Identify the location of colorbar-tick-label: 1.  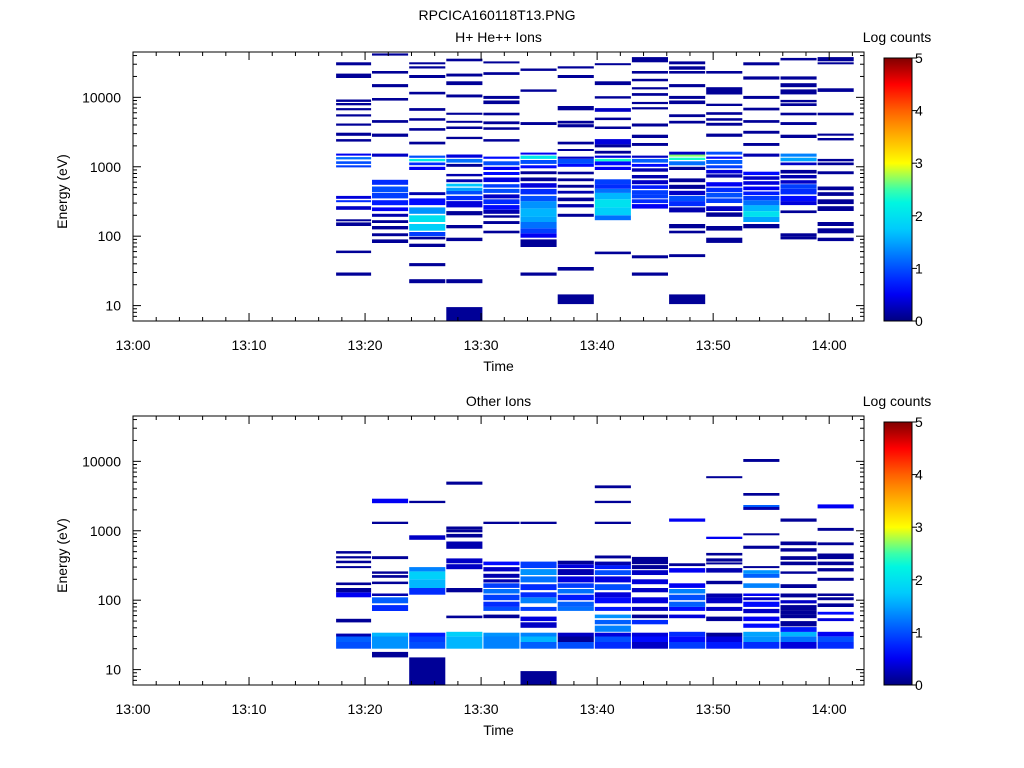
(919, 632).